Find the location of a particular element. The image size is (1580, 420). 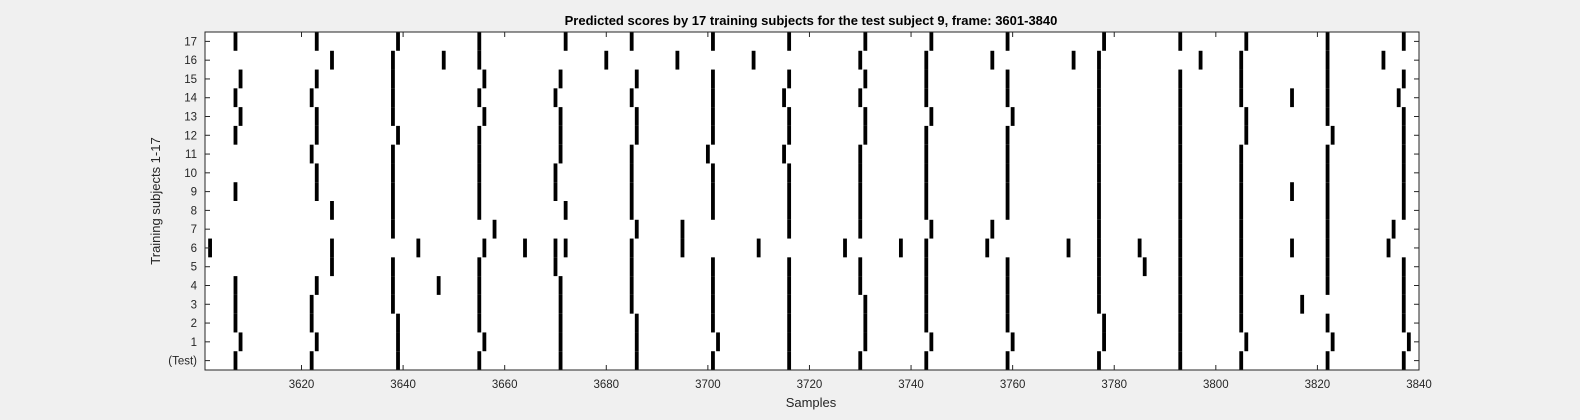

y-tick-label: (Test) is located at coordinates (182, 362).